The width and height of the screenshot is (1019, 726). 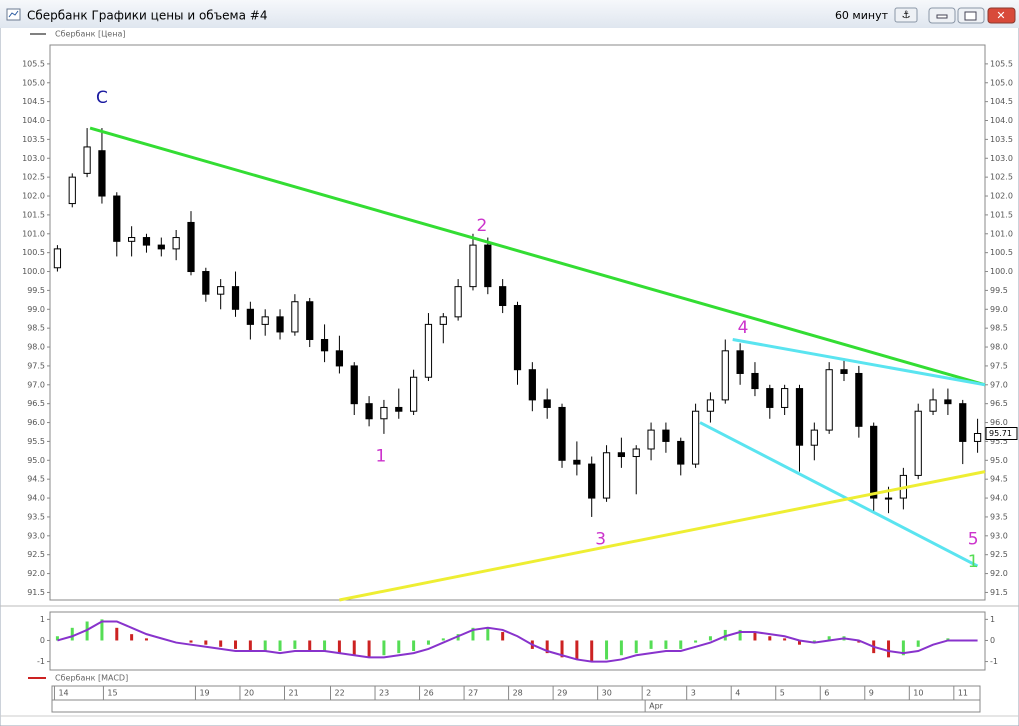 What do you see at coordinates (973, 540) in the screenshot?
I see `wave-label: 5` at bounding box center [973, 540].